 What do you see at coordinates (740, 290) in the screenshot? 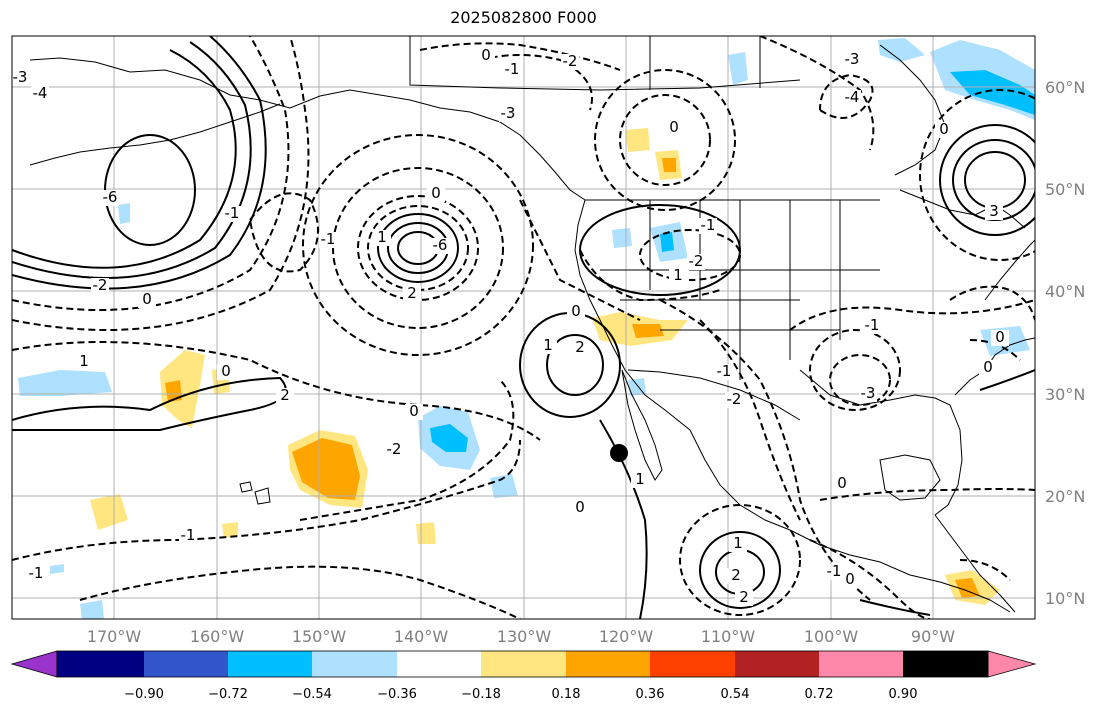
I see `state-lines` at bounding box center [740, 290].